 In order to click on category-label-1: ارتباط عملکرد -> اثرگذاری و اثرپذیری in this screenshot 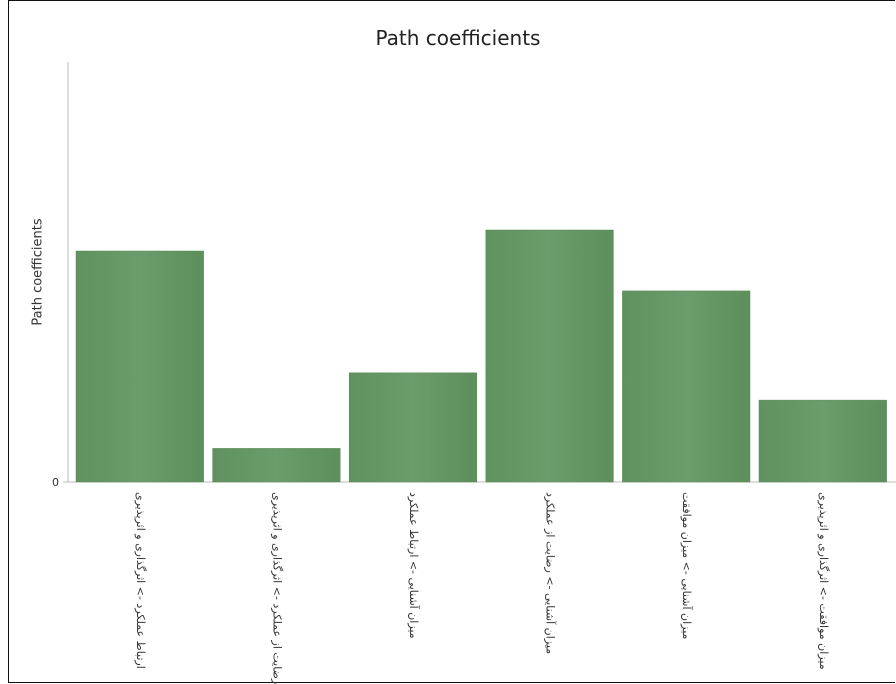, I will do `click(140, 580)`.